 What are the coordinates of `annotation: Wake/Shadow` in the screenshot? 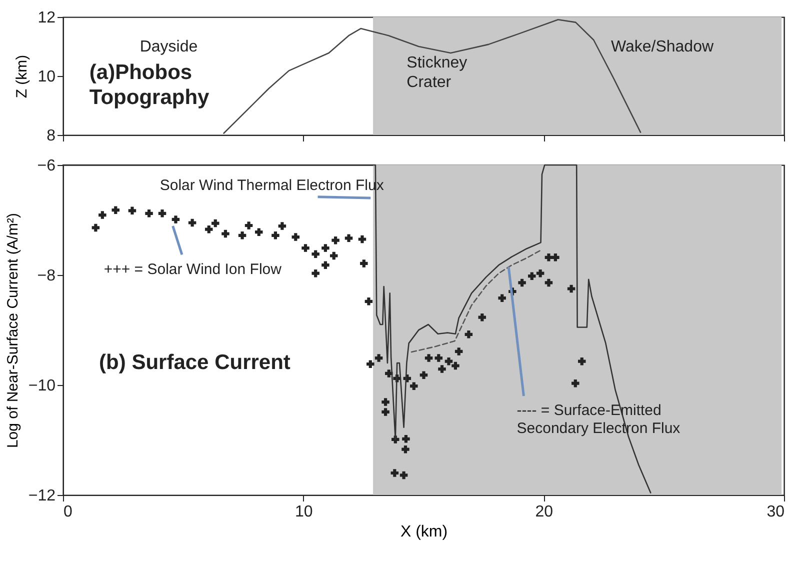 It's located at (662, 47).